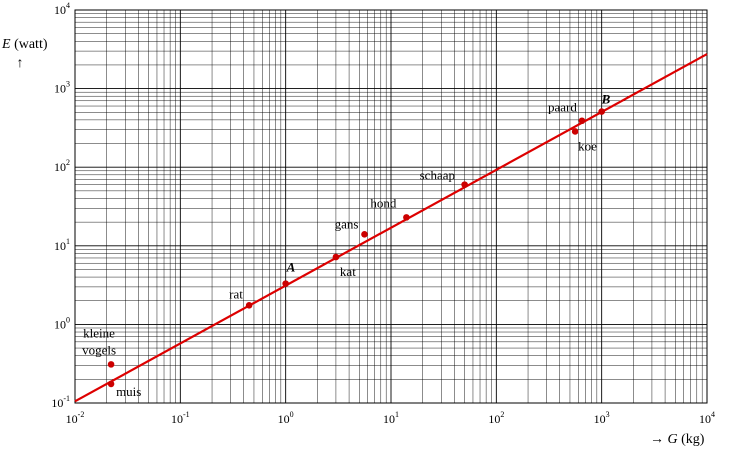  What do you see at coordinates (562, 107) in the screenshot?
I see `point-label: paard` at bounding box center [562, 107].